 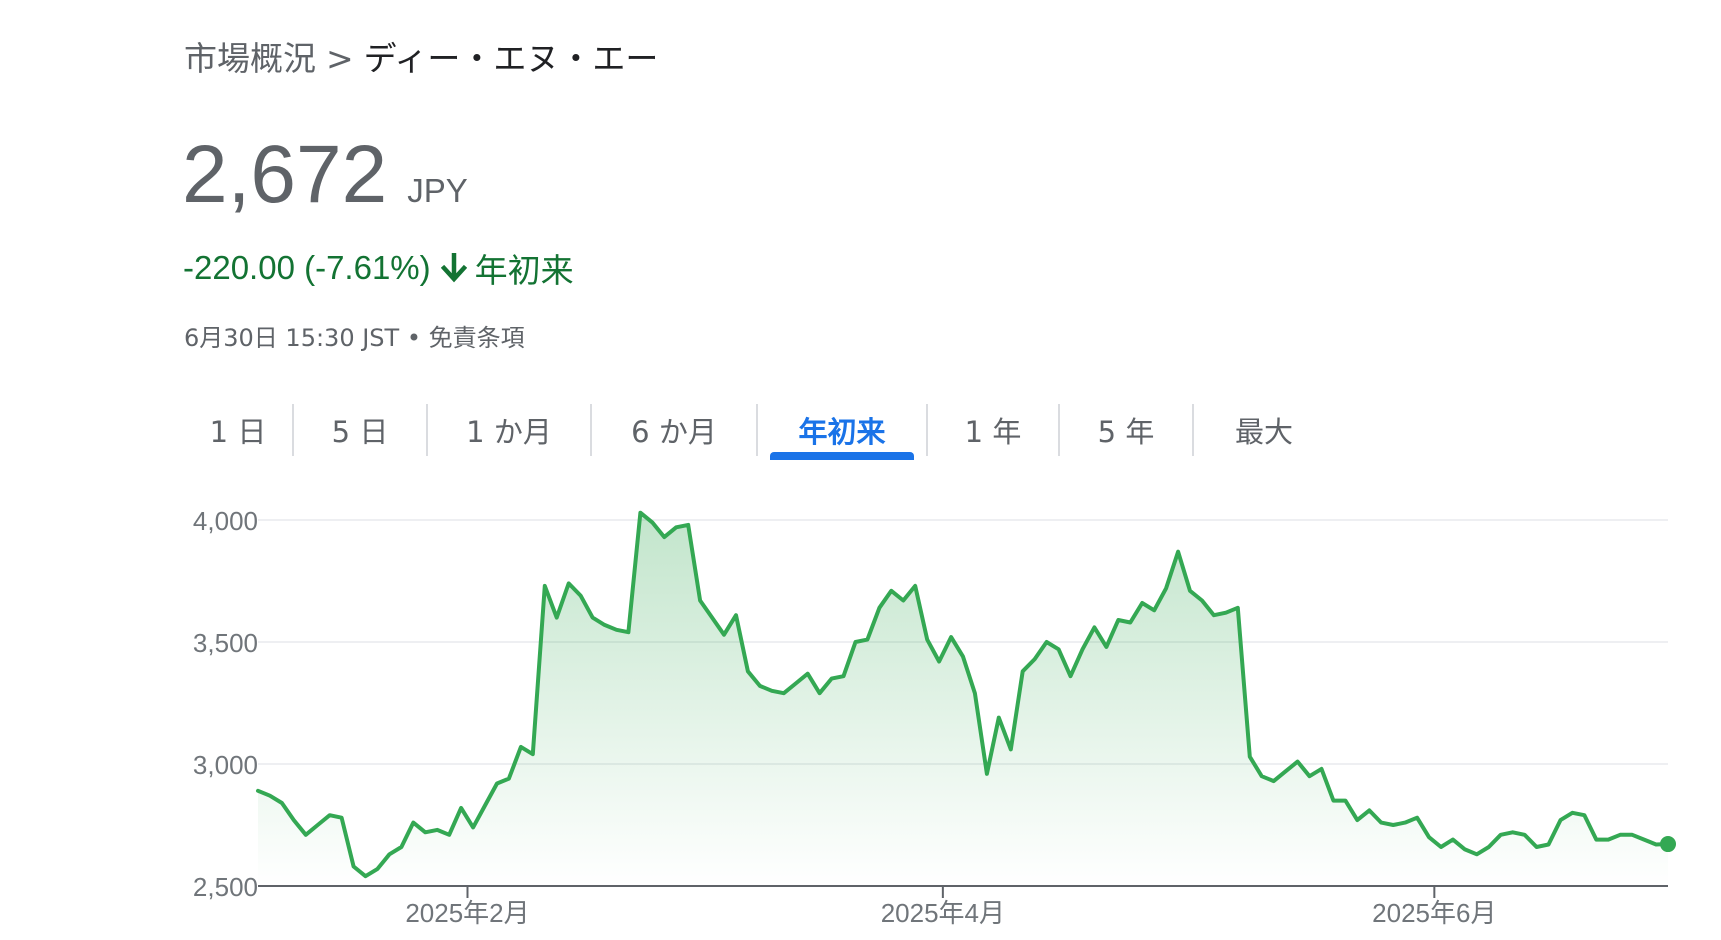 I want to click on tab-label: 5 日, so click(x=360, y=432).